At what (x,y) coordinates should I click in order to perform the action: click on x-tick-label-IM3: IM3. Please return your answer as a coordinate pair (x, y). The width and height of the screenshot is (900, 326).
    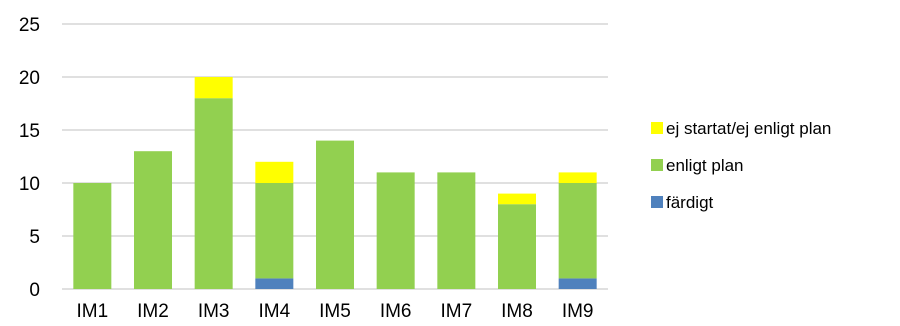
    Looking at the image, I should click on (214, 311).